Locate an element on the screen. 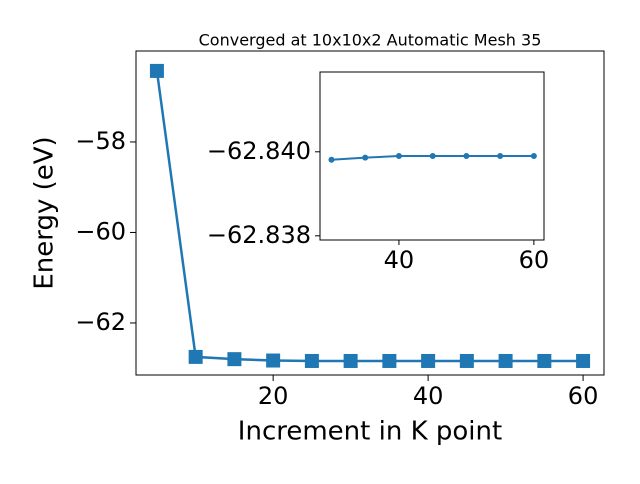  chart-title: Converged at 10x10x2 Automatic Mesh 35 is located at coordinates (370, 40).